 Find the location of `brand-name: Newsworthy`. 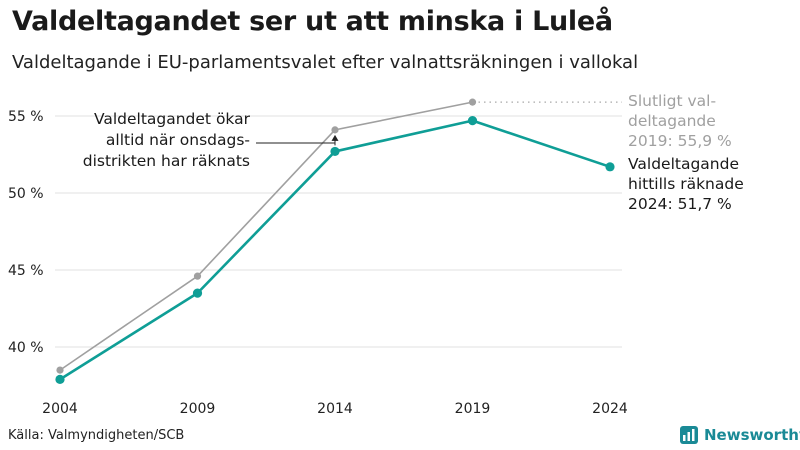

brand-name: Newsworthy is located at coordinates (752, 435).